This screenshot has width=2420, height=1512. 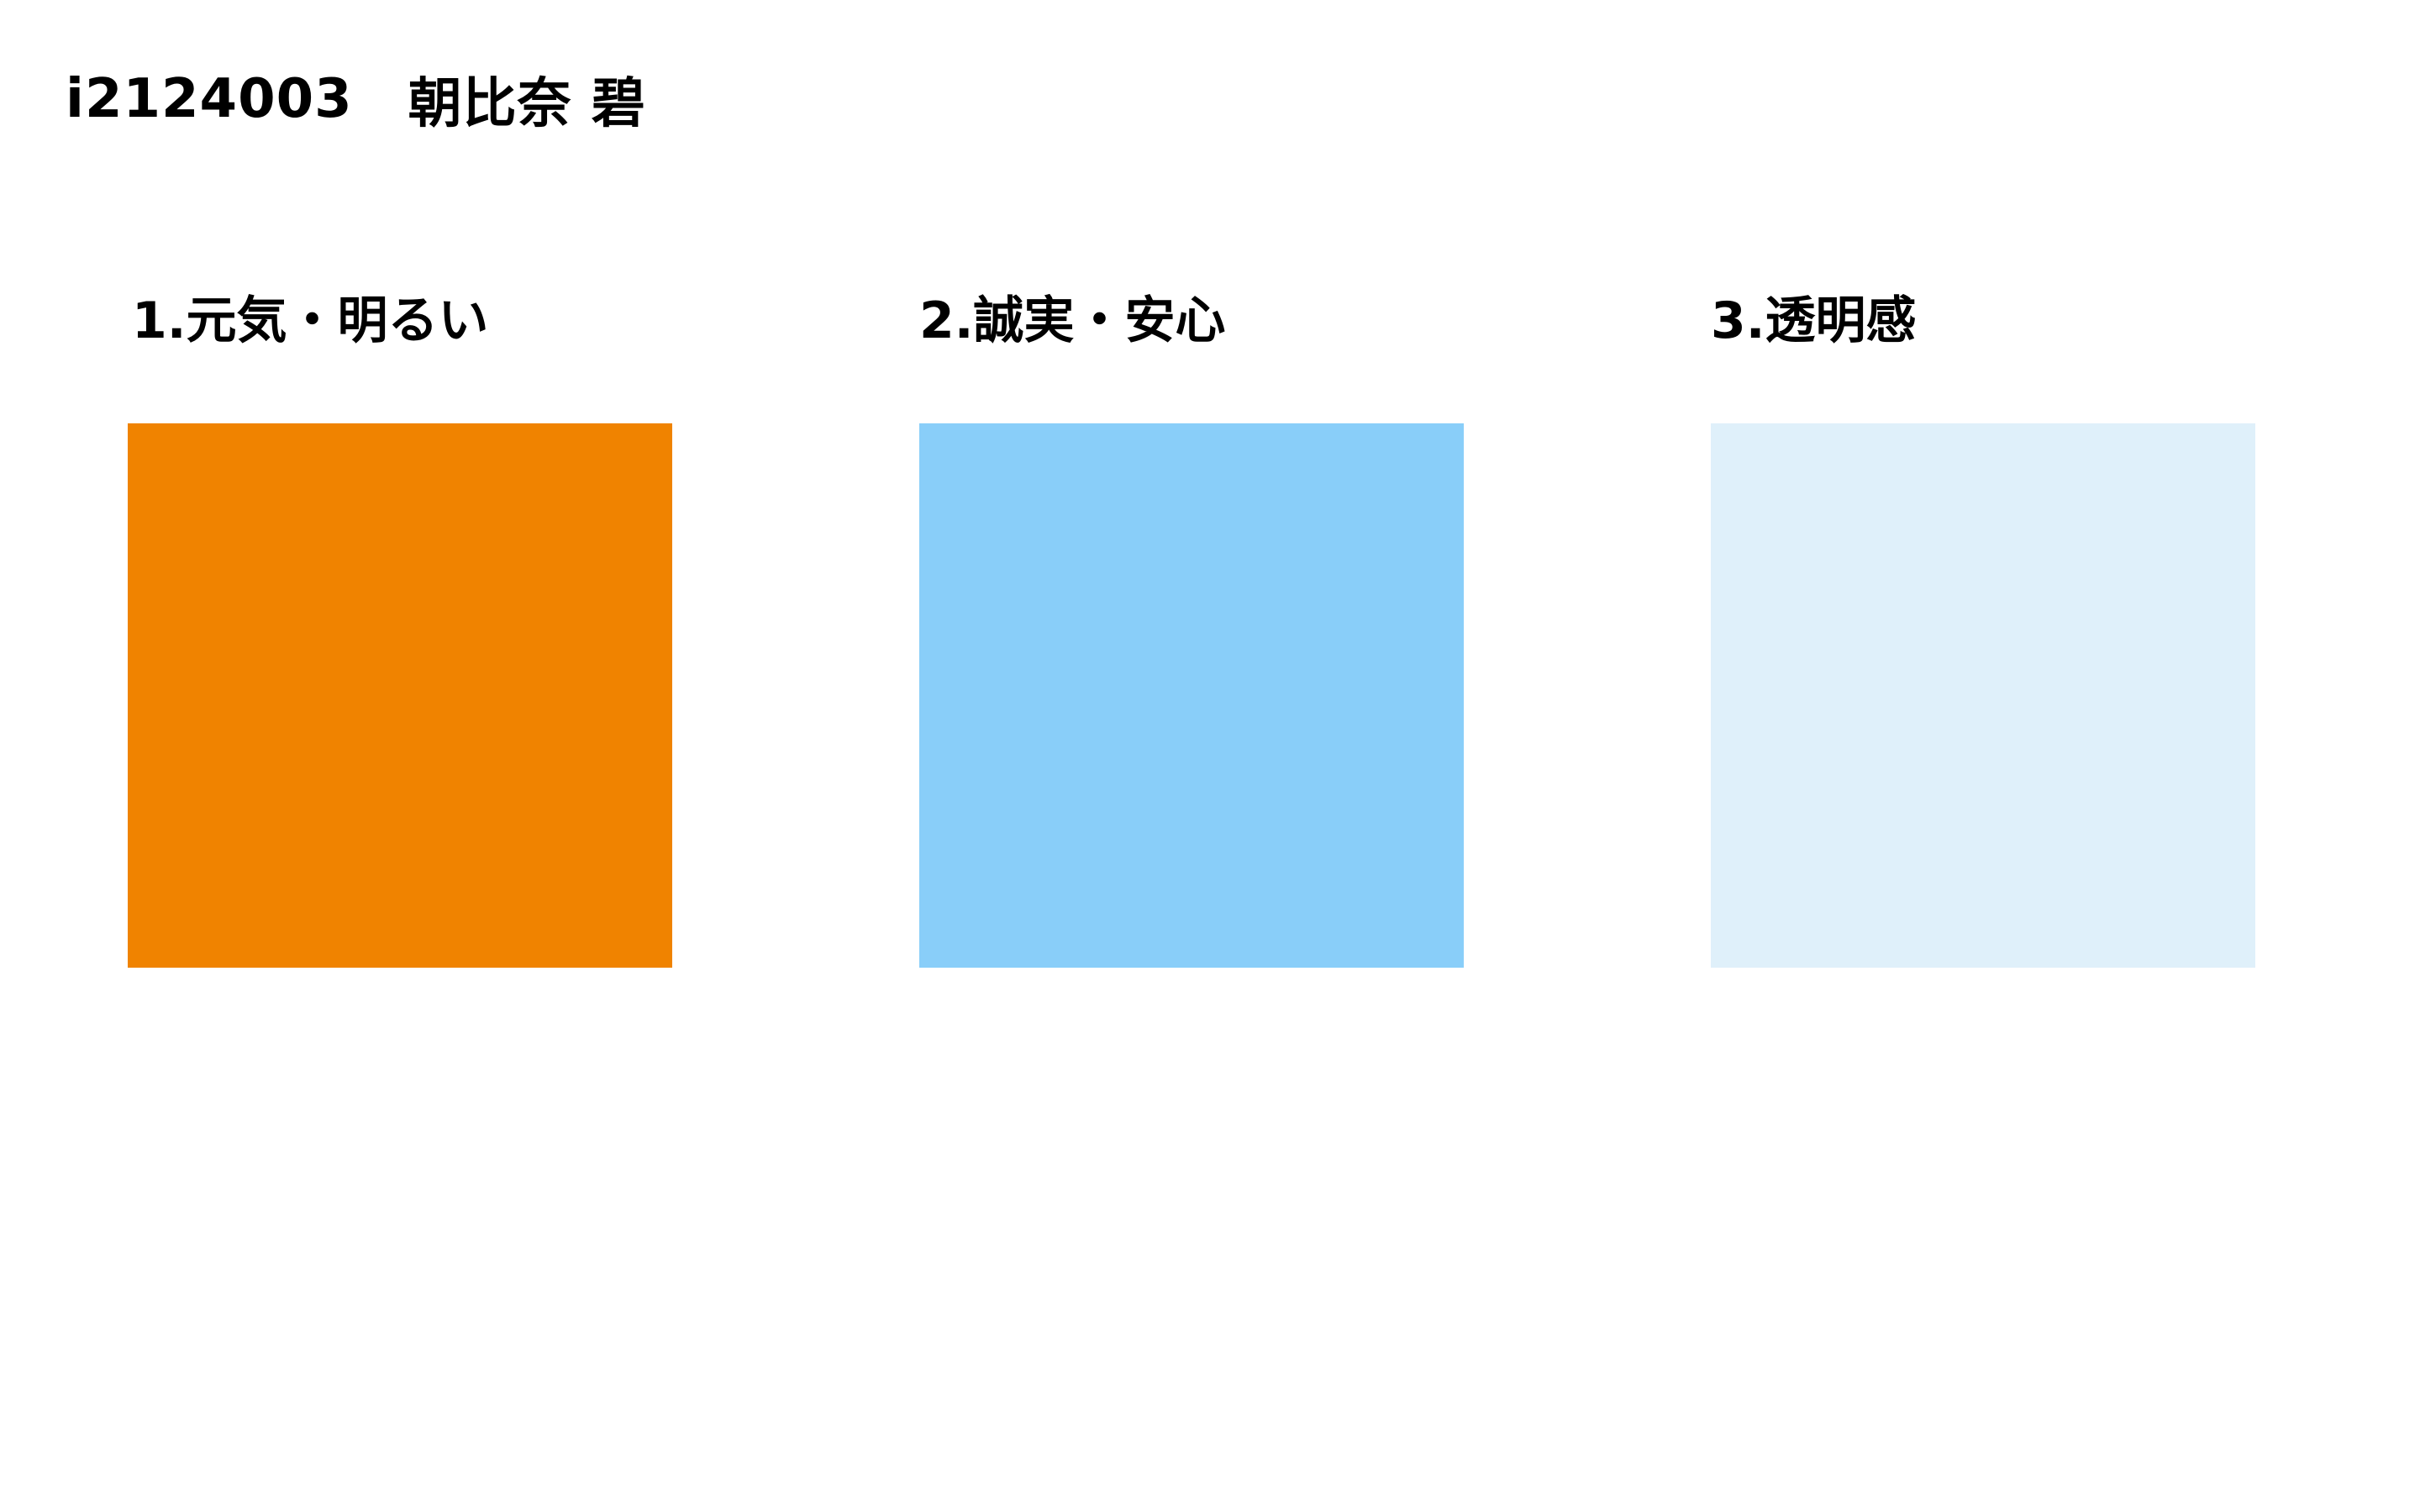 What do you see at coordinates (310, 320) in the screenshot?
I see `swatch-label: 1.元気・明るい` at bounding box center [310, 320].